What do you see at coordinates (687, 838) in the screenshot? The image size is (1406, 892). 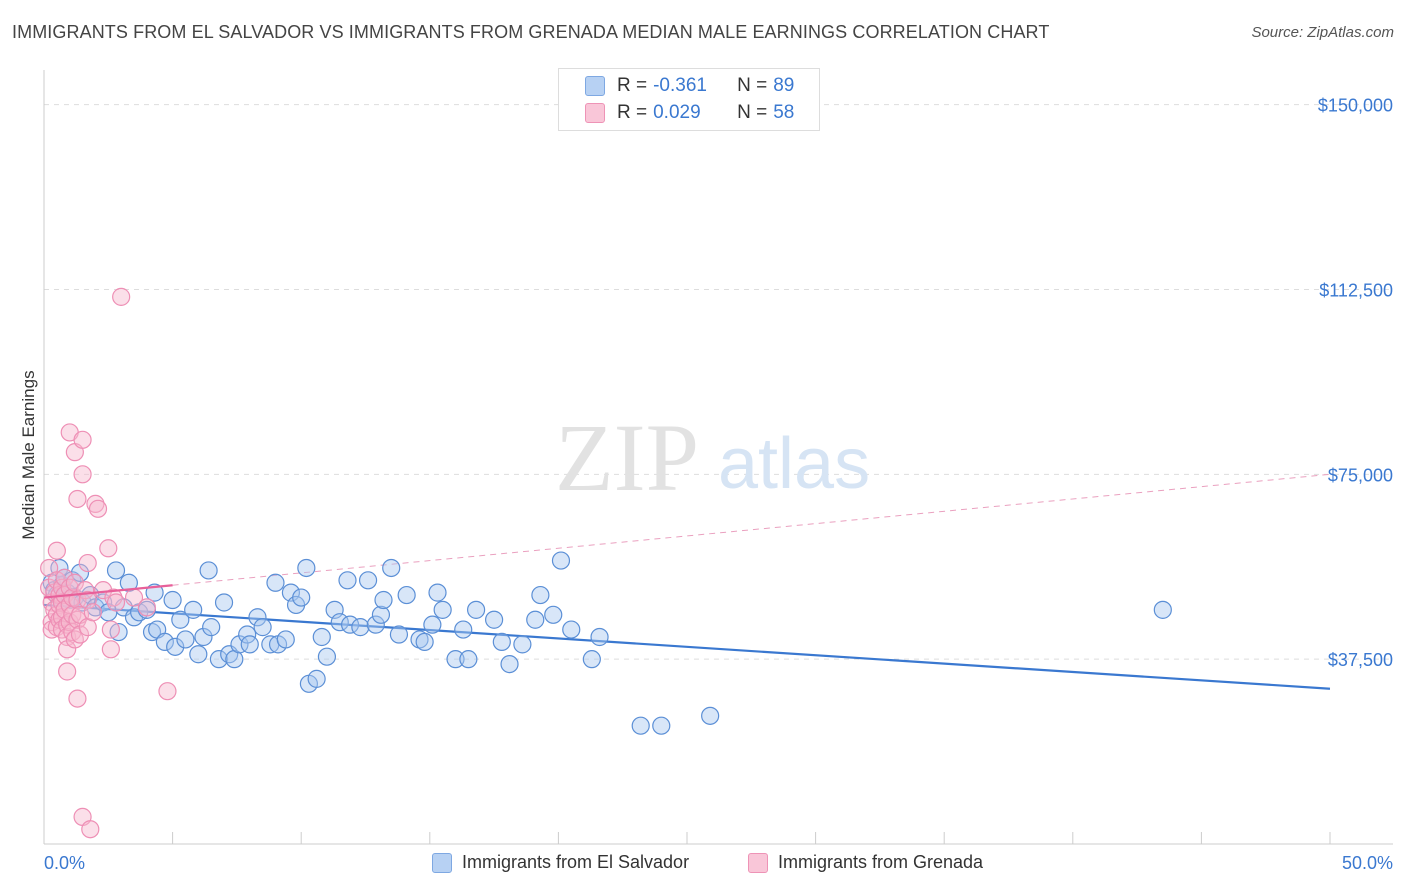 I see `x-tick-marks` at bounding box center [687, 838].